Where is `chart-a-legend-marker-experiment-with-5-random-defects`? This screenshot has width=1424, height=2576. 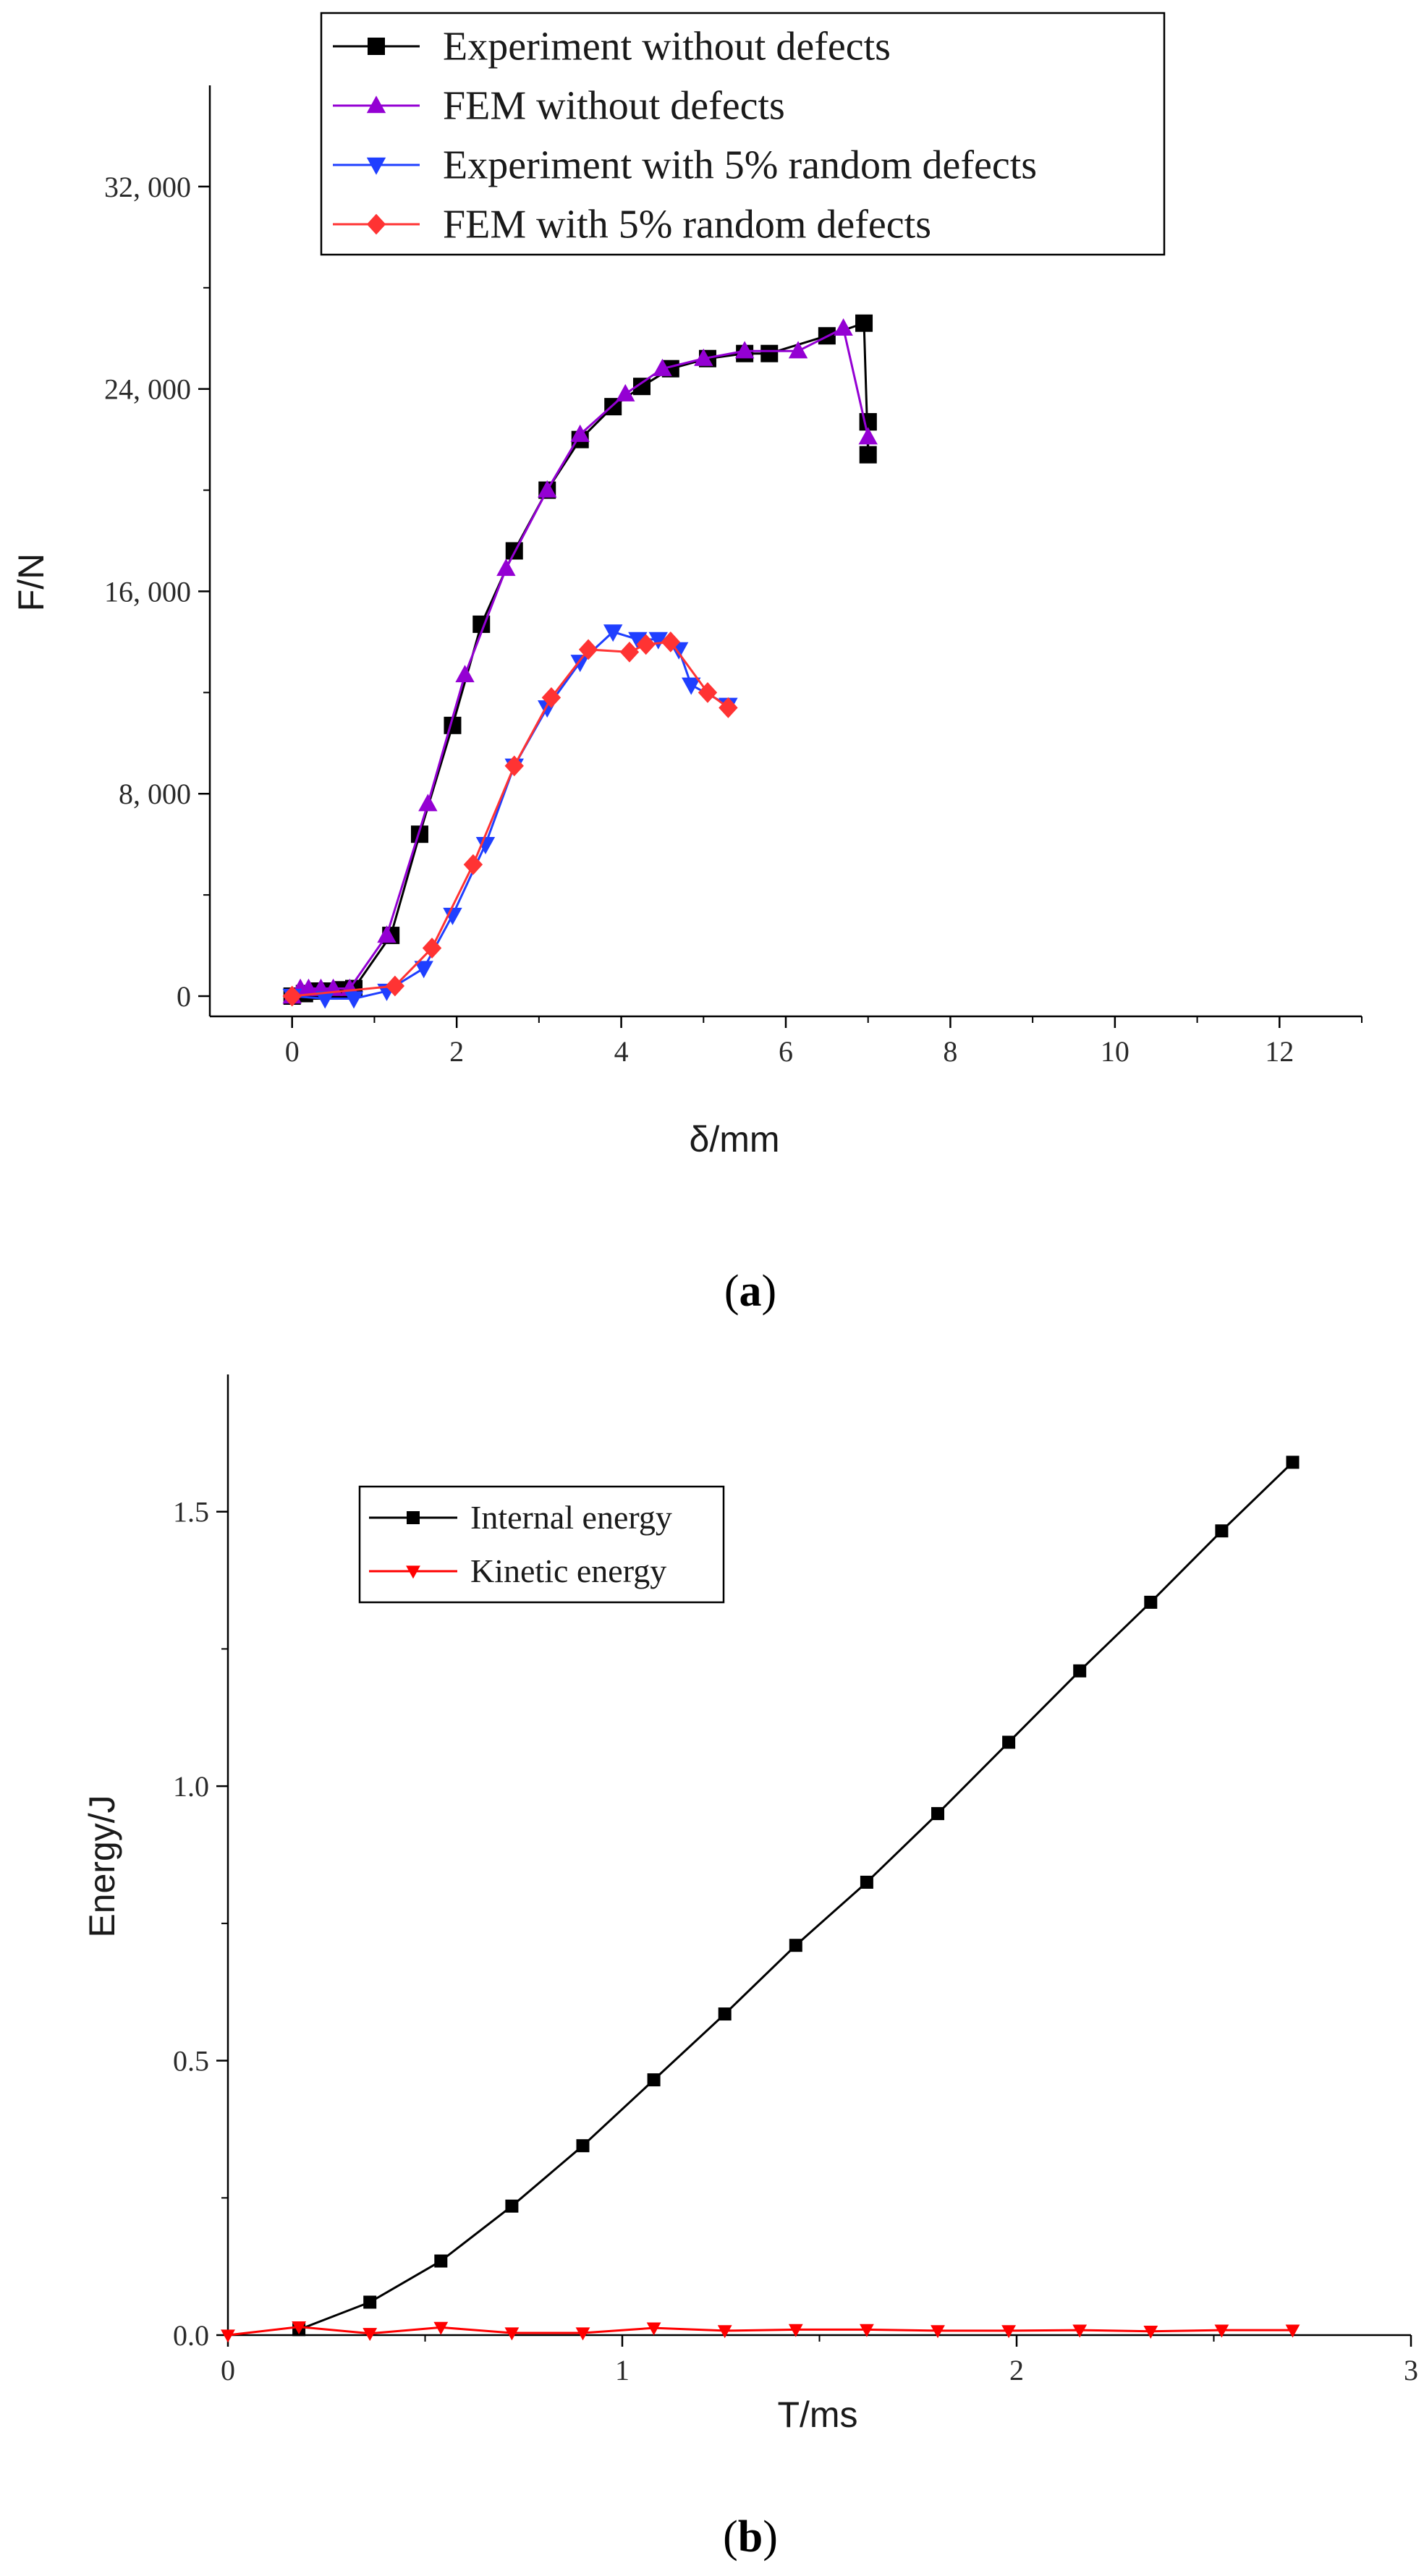
chart-a-legend-marker-experiment-with-5-random-defects is located at coordinates (376, 166).